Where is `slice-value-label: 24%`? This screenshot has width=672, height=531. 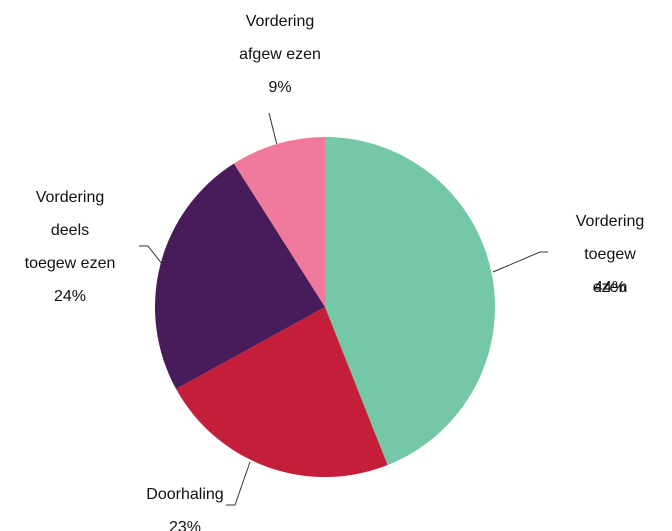 slice-value-label: 24% is located at coordinates (70, 296).